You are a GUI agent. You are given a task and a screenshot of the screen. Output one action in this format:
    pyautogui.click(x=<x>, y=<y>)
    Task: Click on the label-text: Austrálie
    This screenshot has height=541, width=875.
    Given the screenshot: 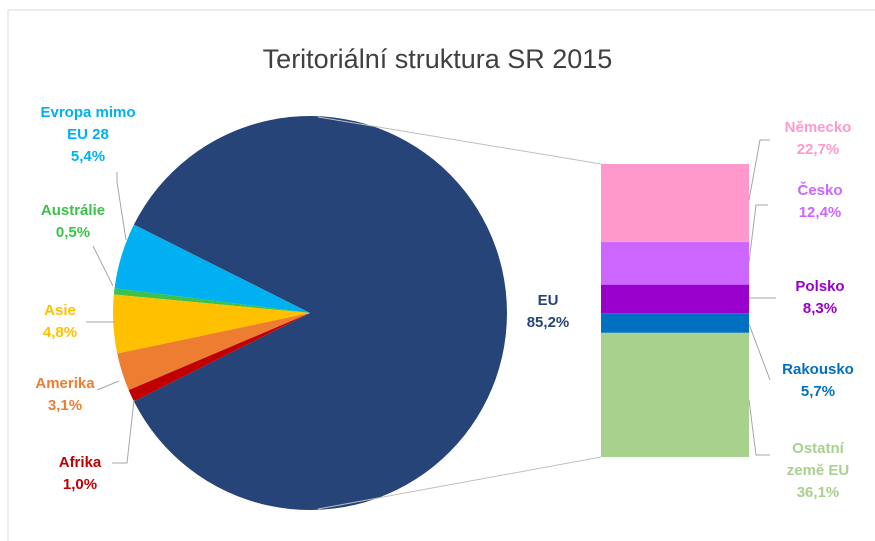 What is the action you would take?
    pyautogui.click(x=73, y=210)
    